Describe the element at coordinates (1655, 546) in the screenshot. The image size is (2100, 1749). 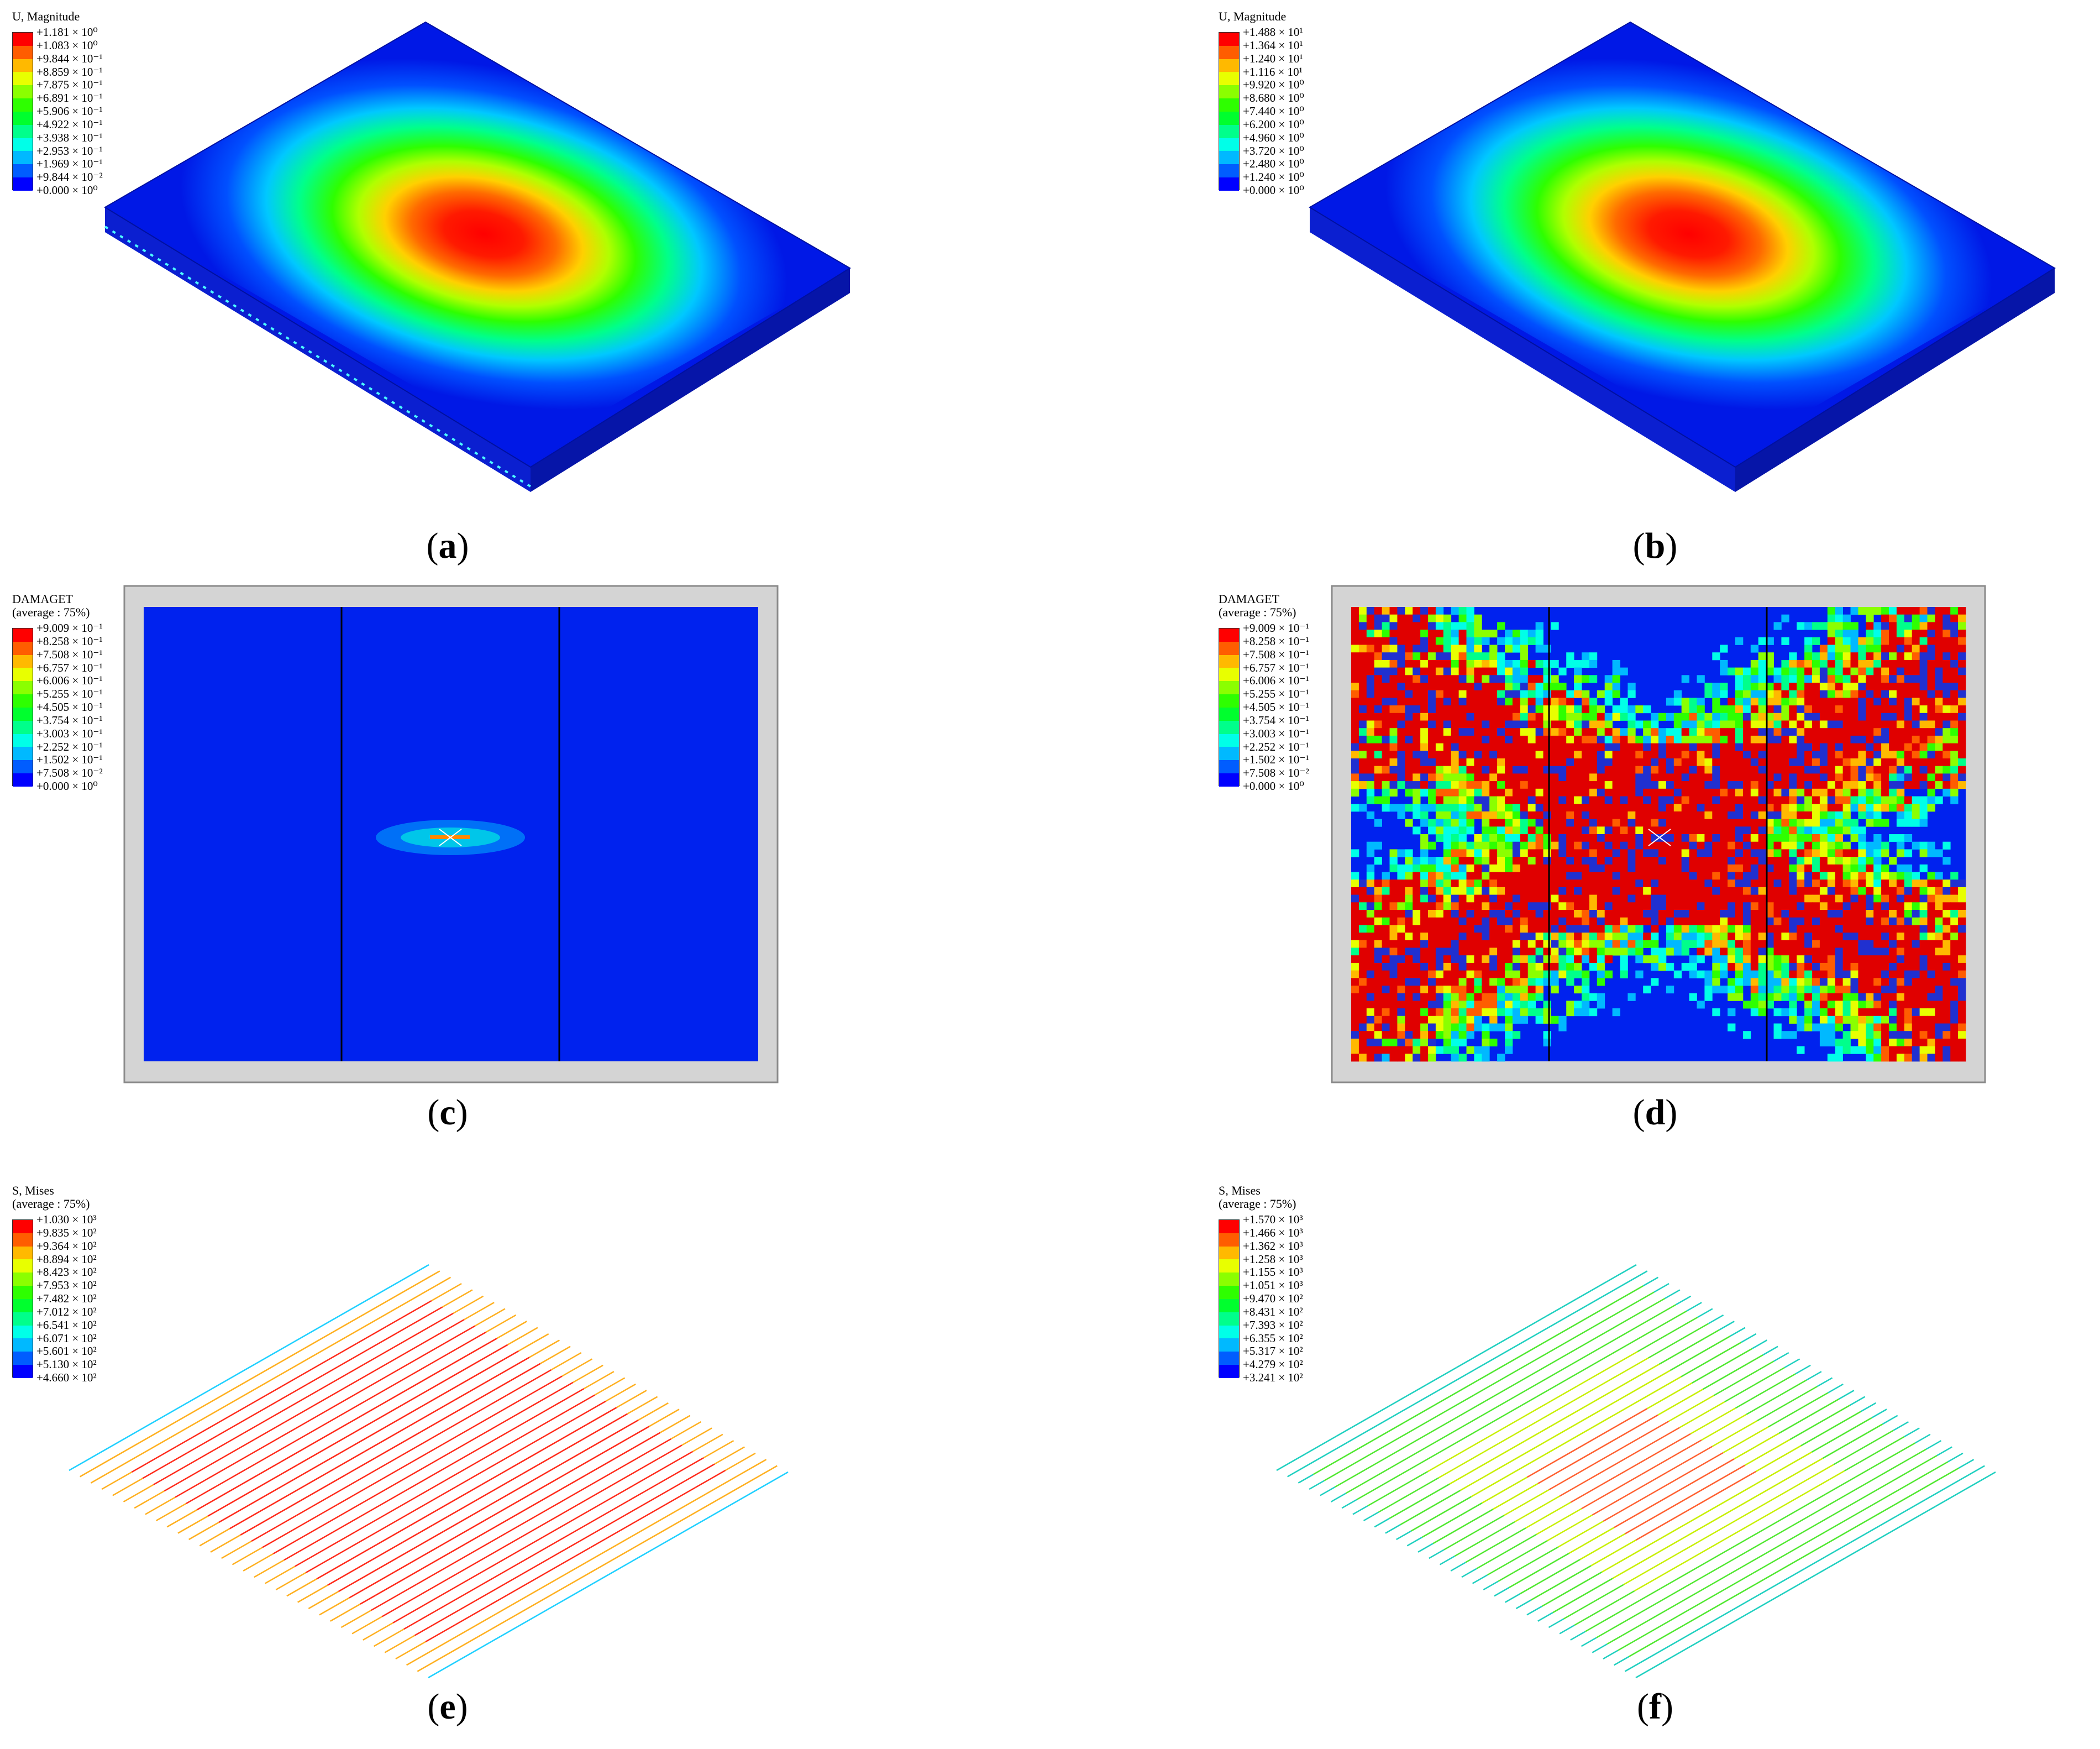
I see `caption-b: (b)` at that location.